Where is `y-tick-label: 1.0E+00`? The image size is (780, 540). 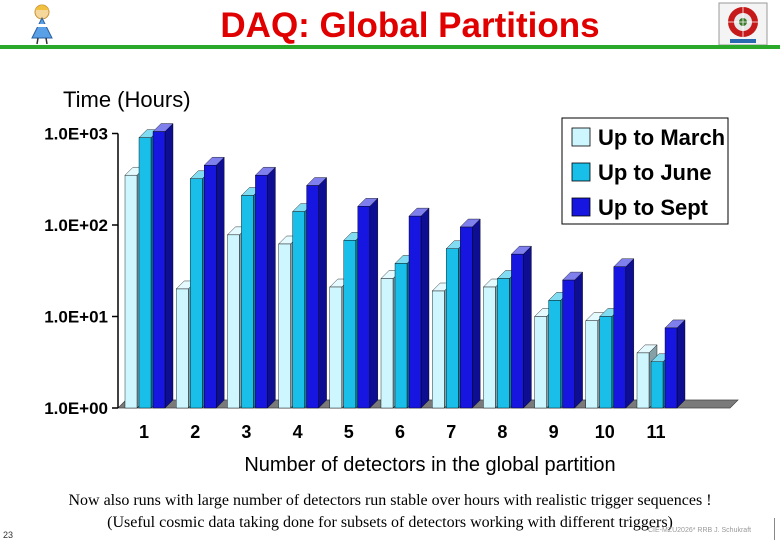
y-tick-label: 1.0E+00 is located at coordinates (76, 408).